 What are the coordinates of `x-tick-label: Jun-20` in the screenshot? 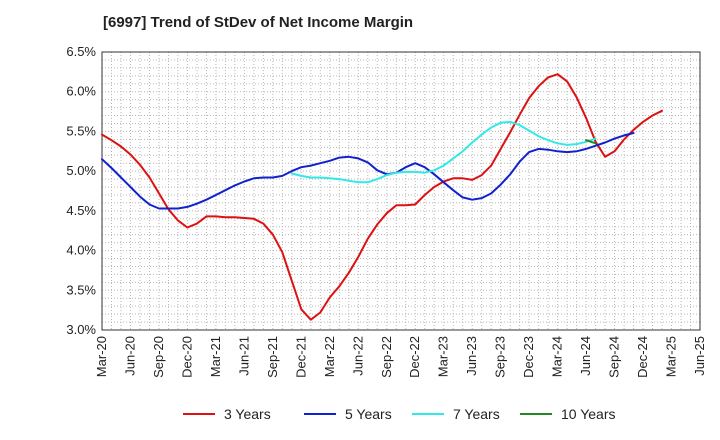 It's located at (129, 356).